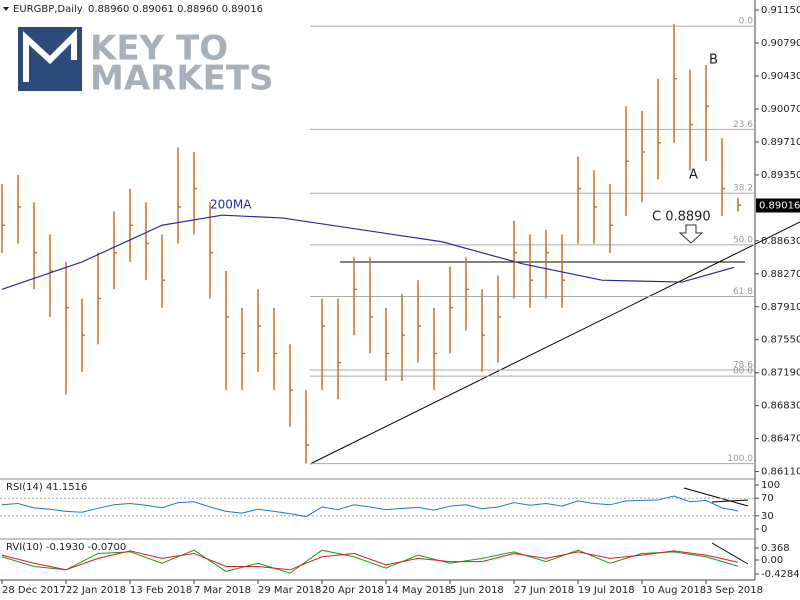 The width and height of the screenshot is (800, 600). I want to click on fib-label: 61.8, so click(743, 292).